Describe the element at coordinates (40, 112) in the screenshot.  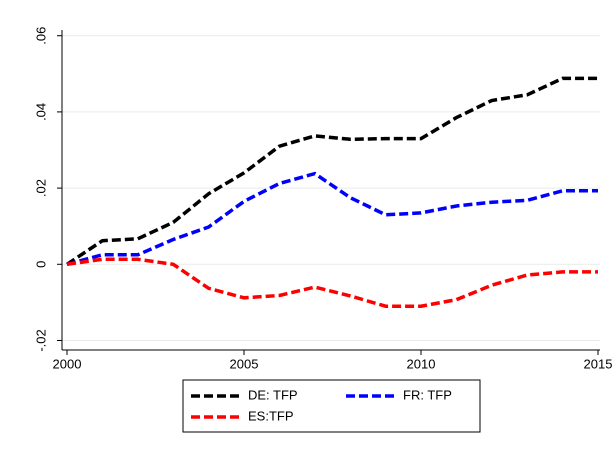
I see `y-tick-label: .04` at that location.